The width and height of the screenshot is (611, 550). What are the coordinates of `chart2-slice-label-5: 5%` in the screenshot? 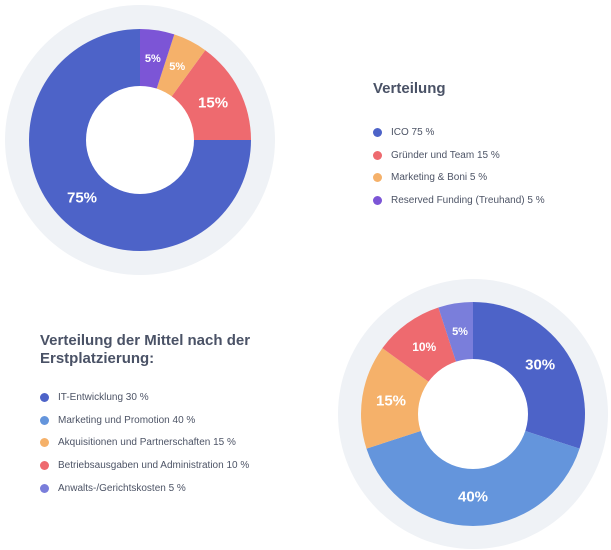 It's located at (460, 332).